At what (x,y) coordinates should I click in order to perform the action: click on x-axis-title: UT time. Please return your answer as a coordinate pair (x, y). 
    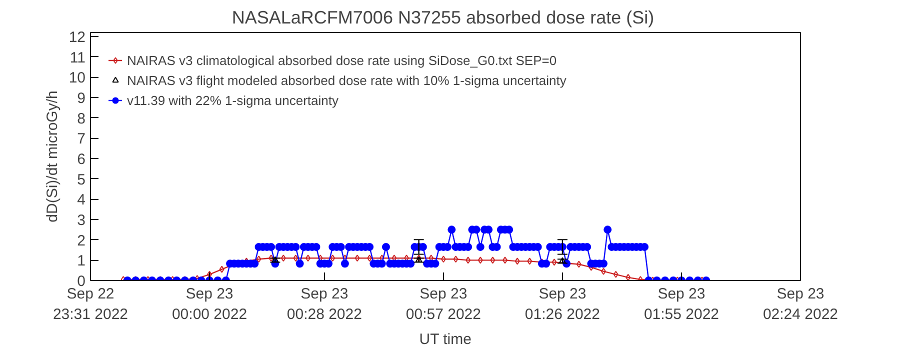
    Looking at the image, I should click on (445, 339).